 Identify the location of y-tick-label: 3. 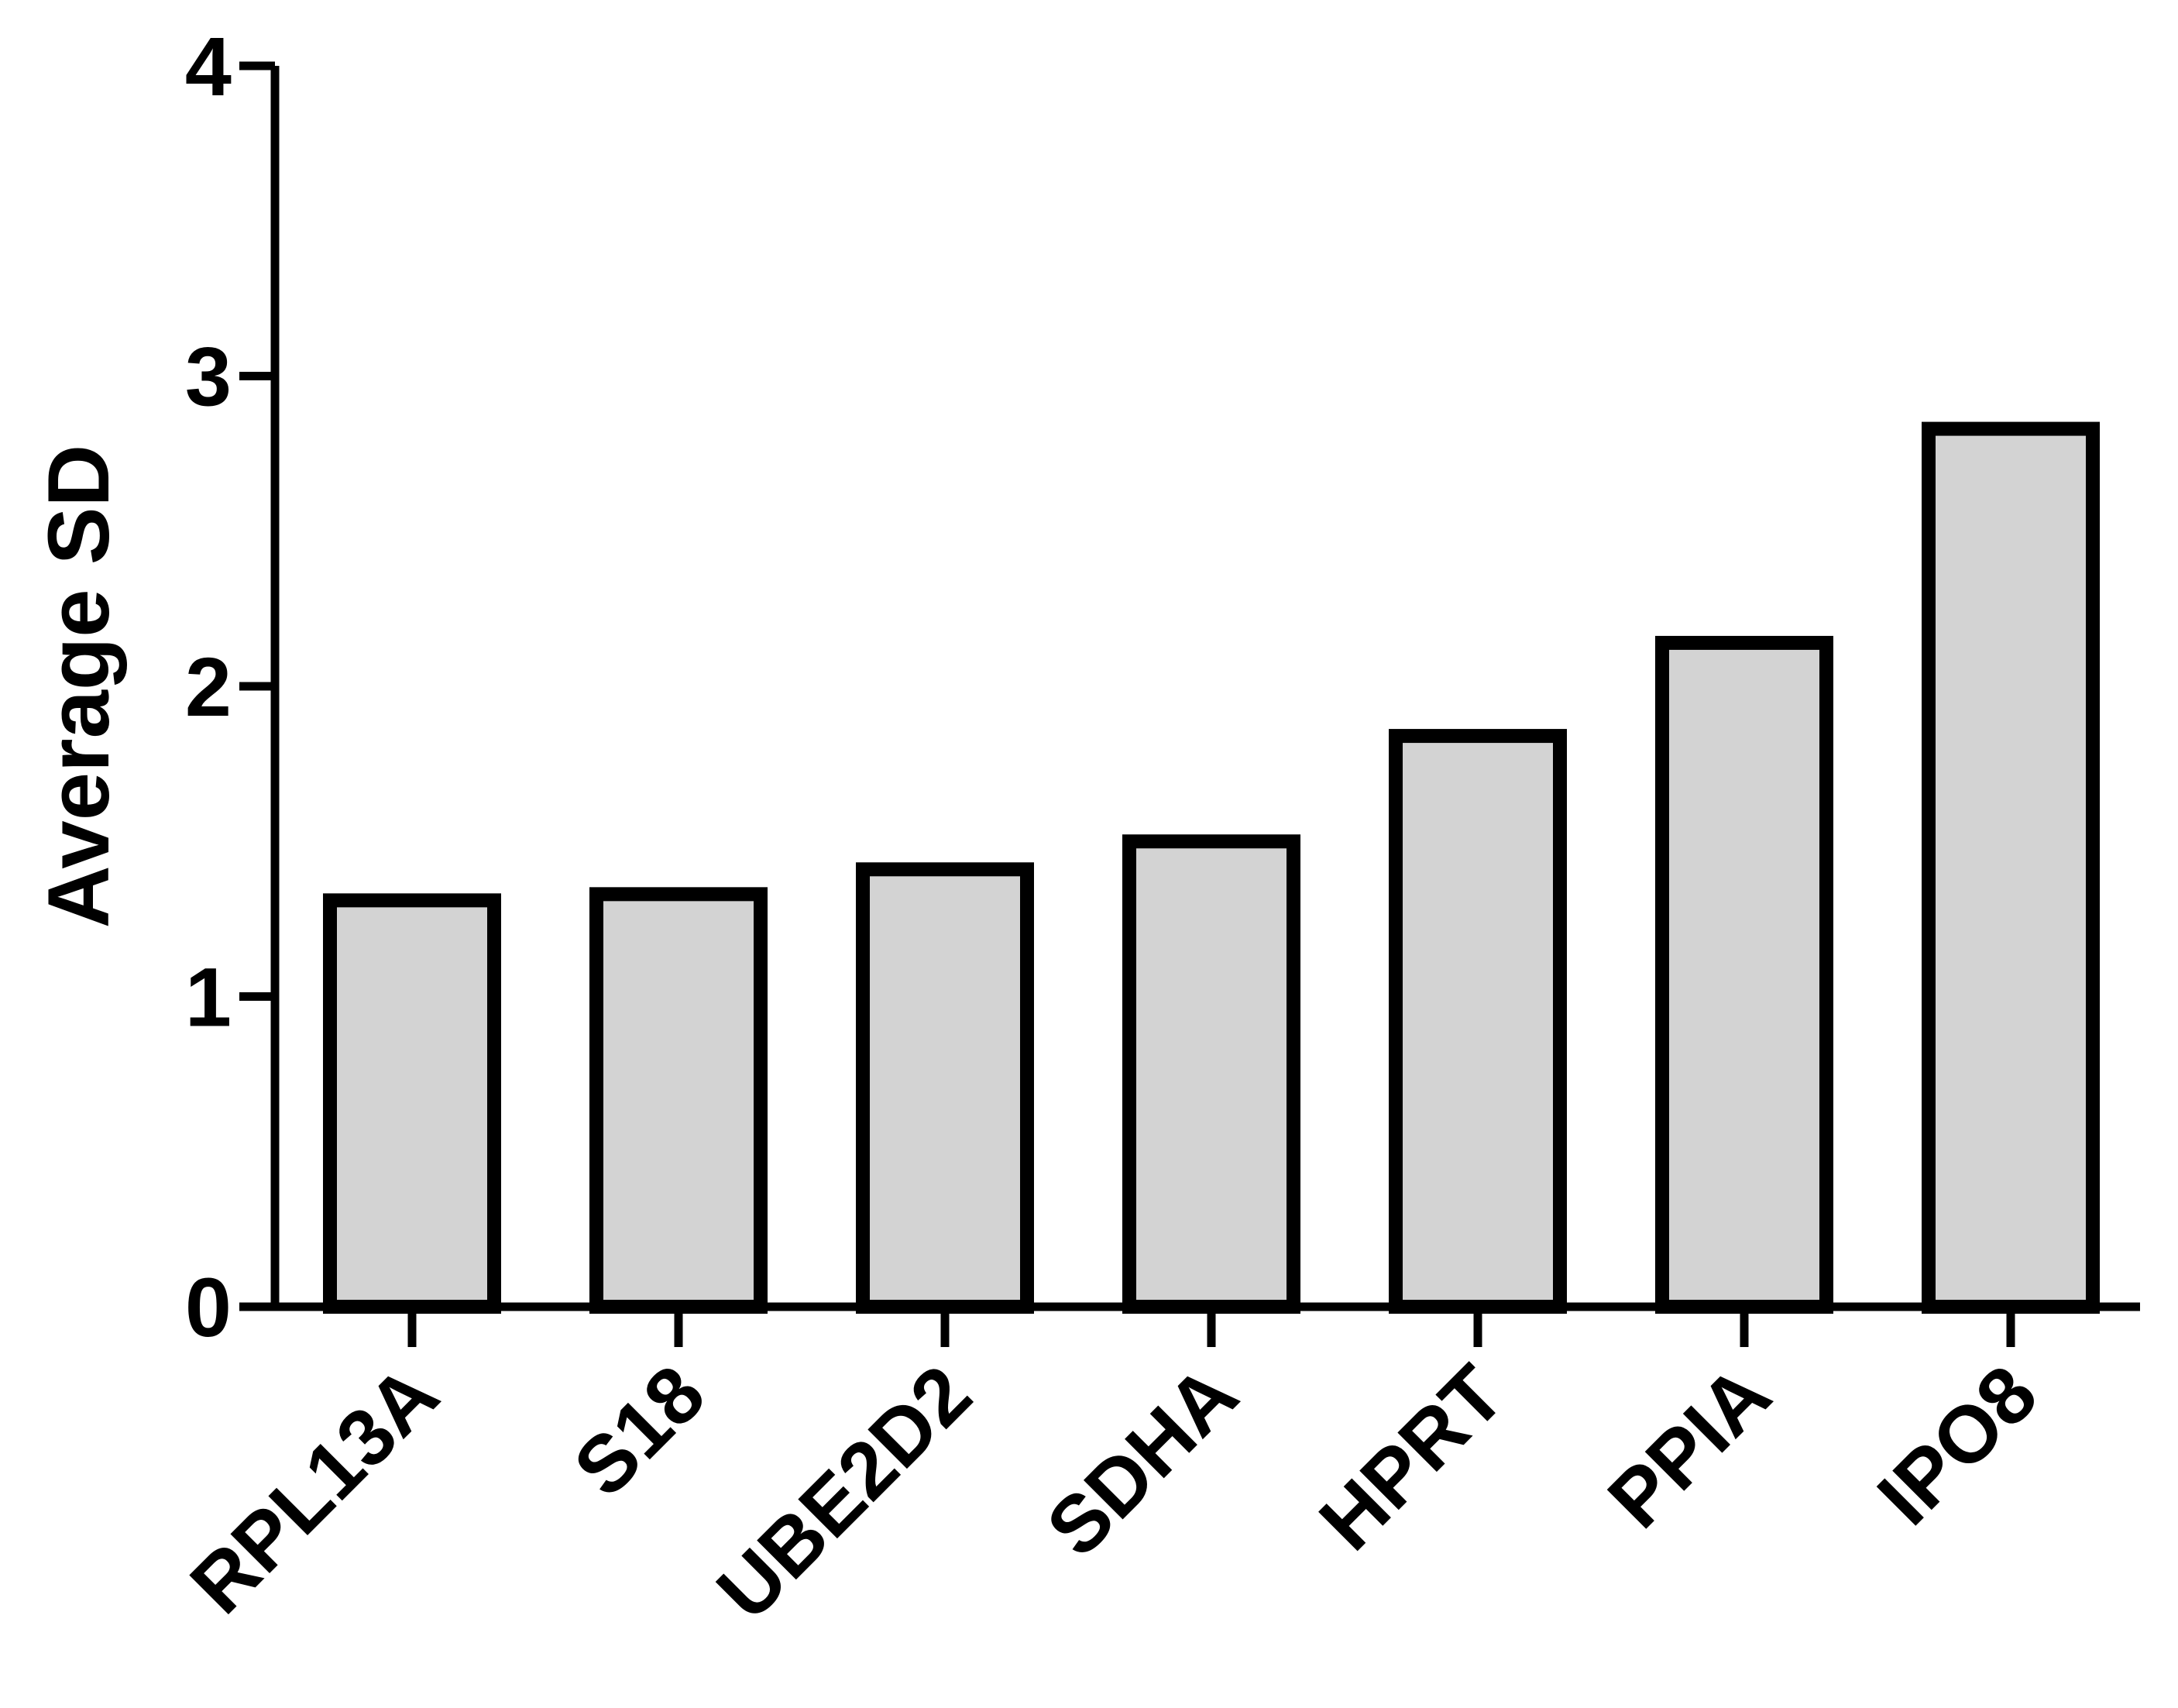
(208, 377).